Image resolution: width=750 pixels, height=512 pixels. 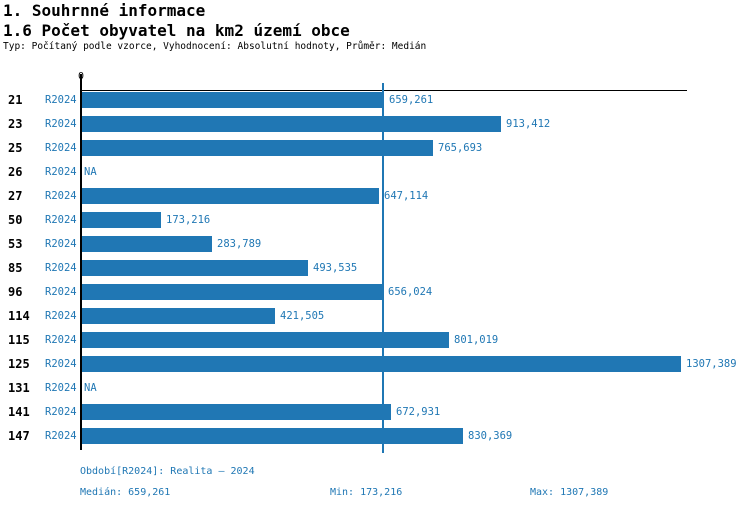 I want to click on x-axis-line, so click(x=384, y=90).